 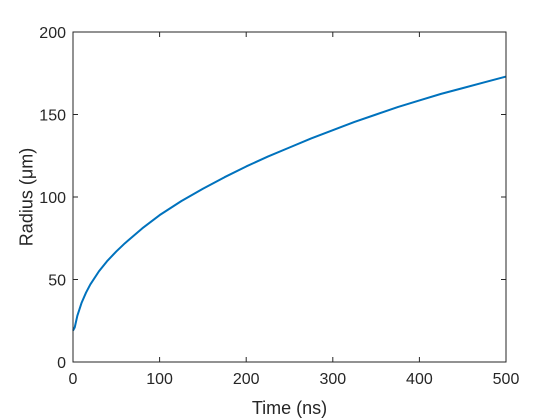 What do you see at coordinates (419, 379) in the screenshot?
I see `x-tick-label: 400` at bounding box center [419, 379].